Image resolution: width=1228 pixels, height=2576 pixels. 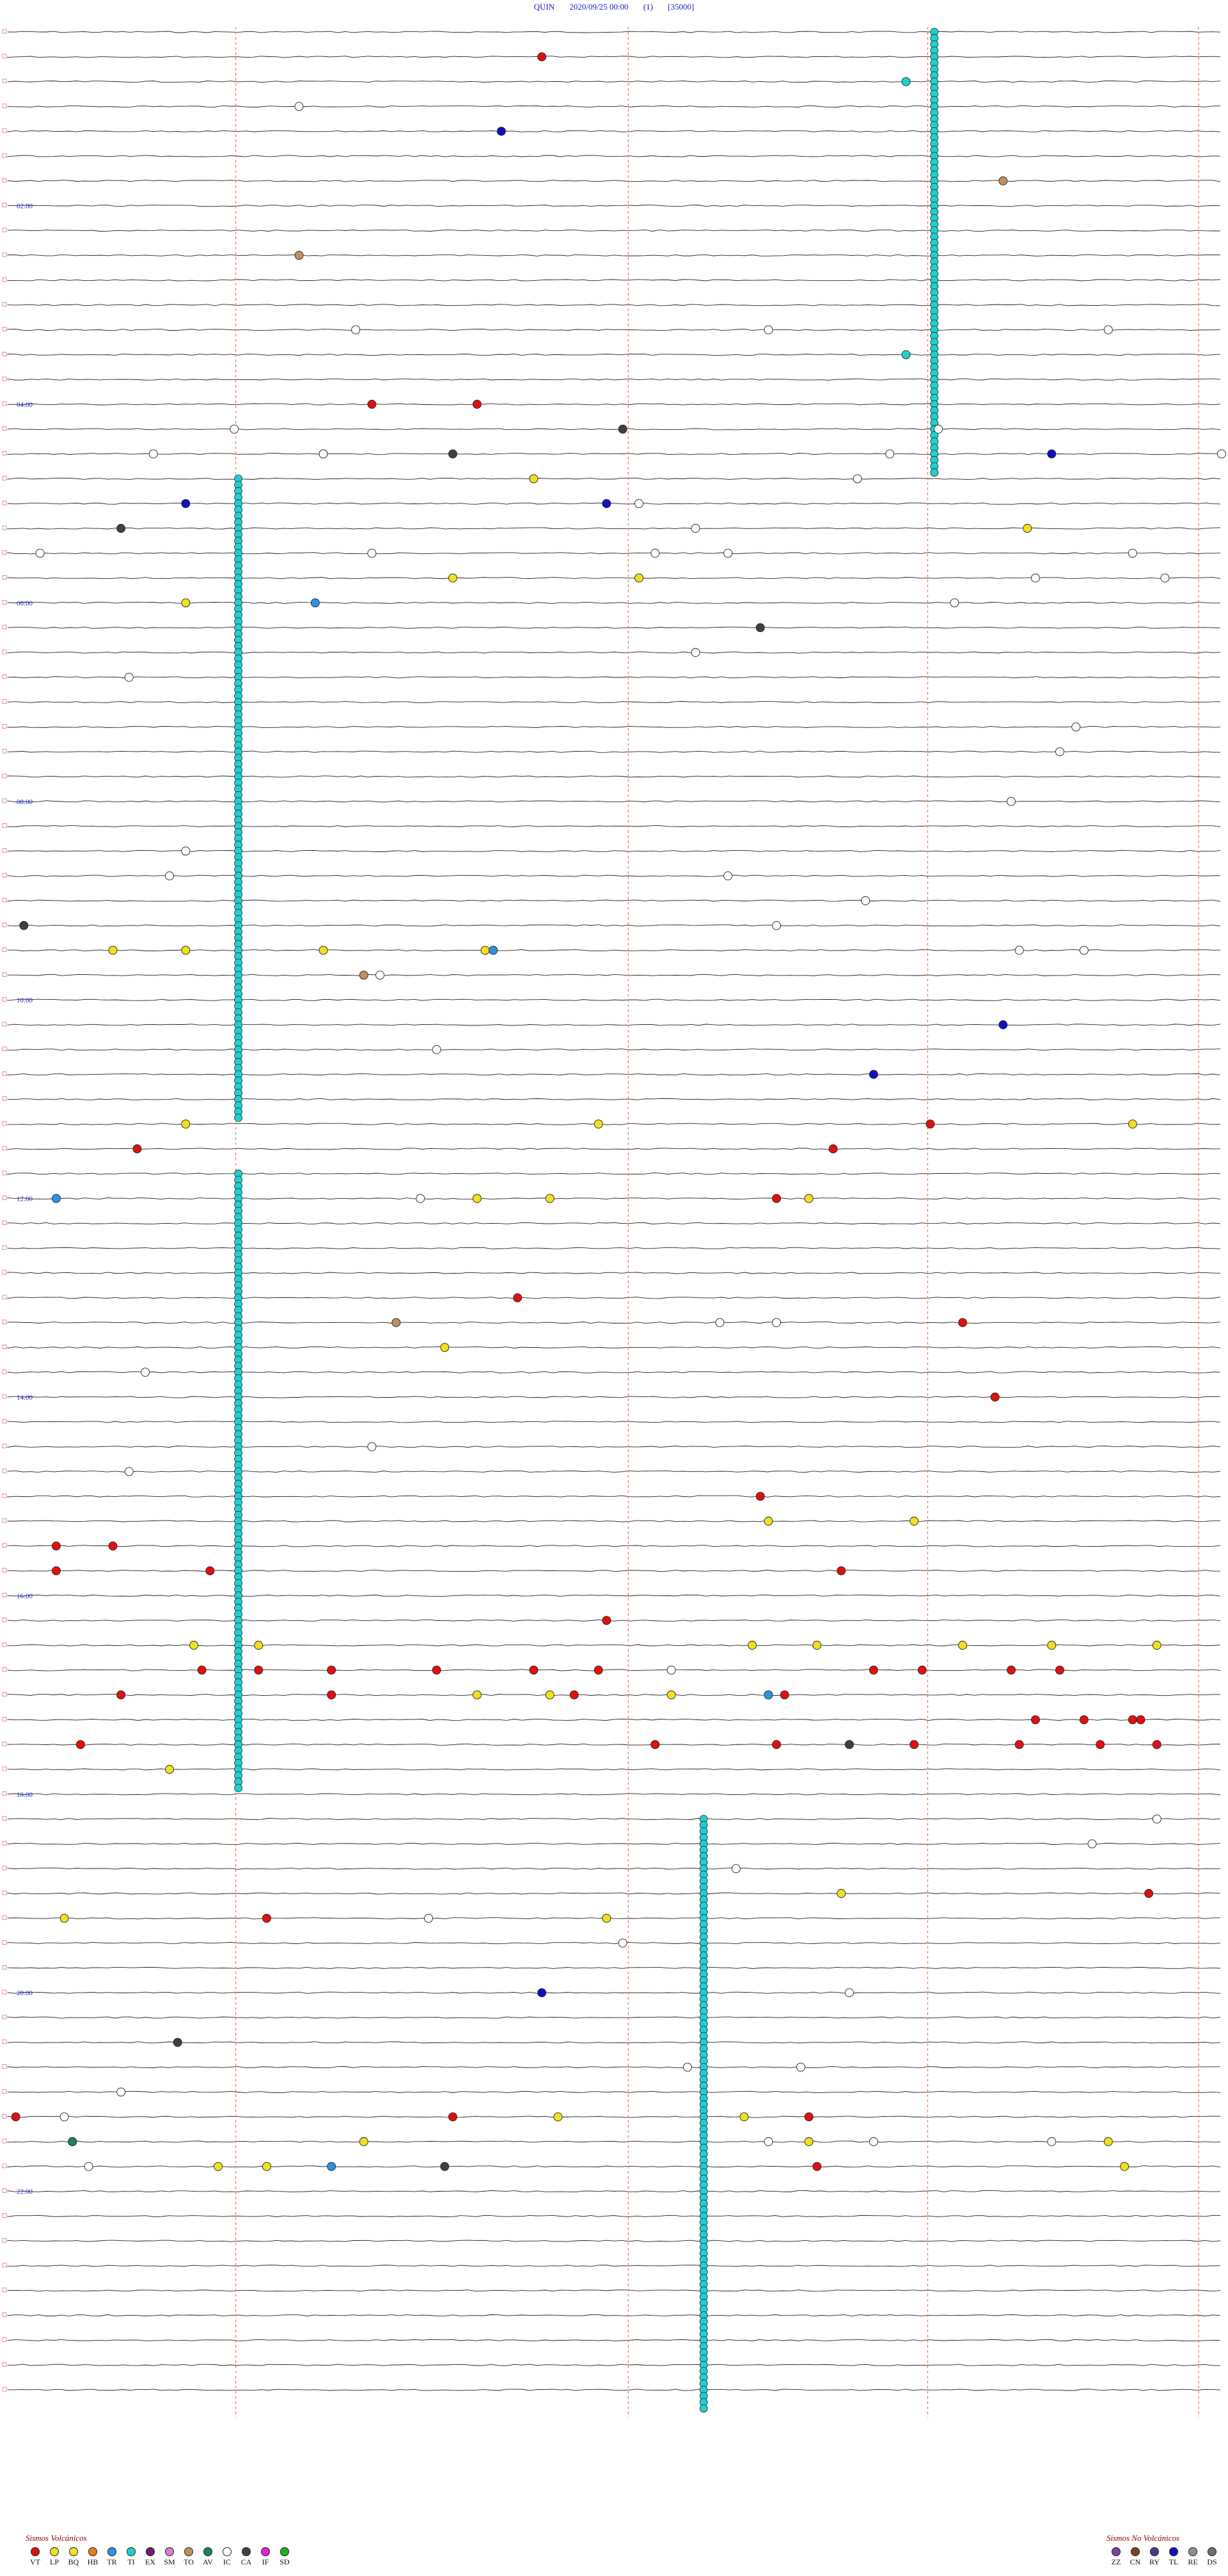 What do you see at coordinates (1154, 2557) in the screenshot?
I see `legend-item-ry: RY` at bounding box center [1154, 2557].